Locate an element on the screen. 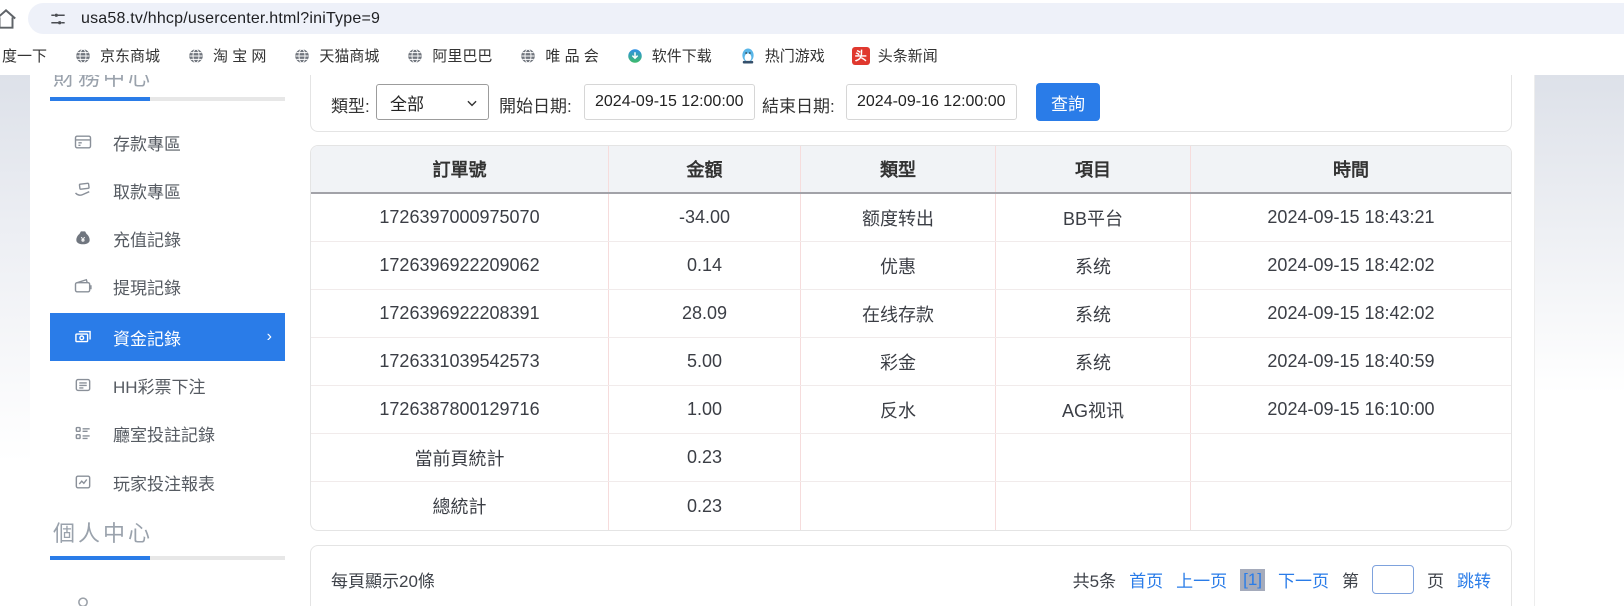  pagination-panel: 每頁顯示20條 共5条 首页 上一页 [1] 下一页 第 页 跳转 is located at coordinates (911, 575).